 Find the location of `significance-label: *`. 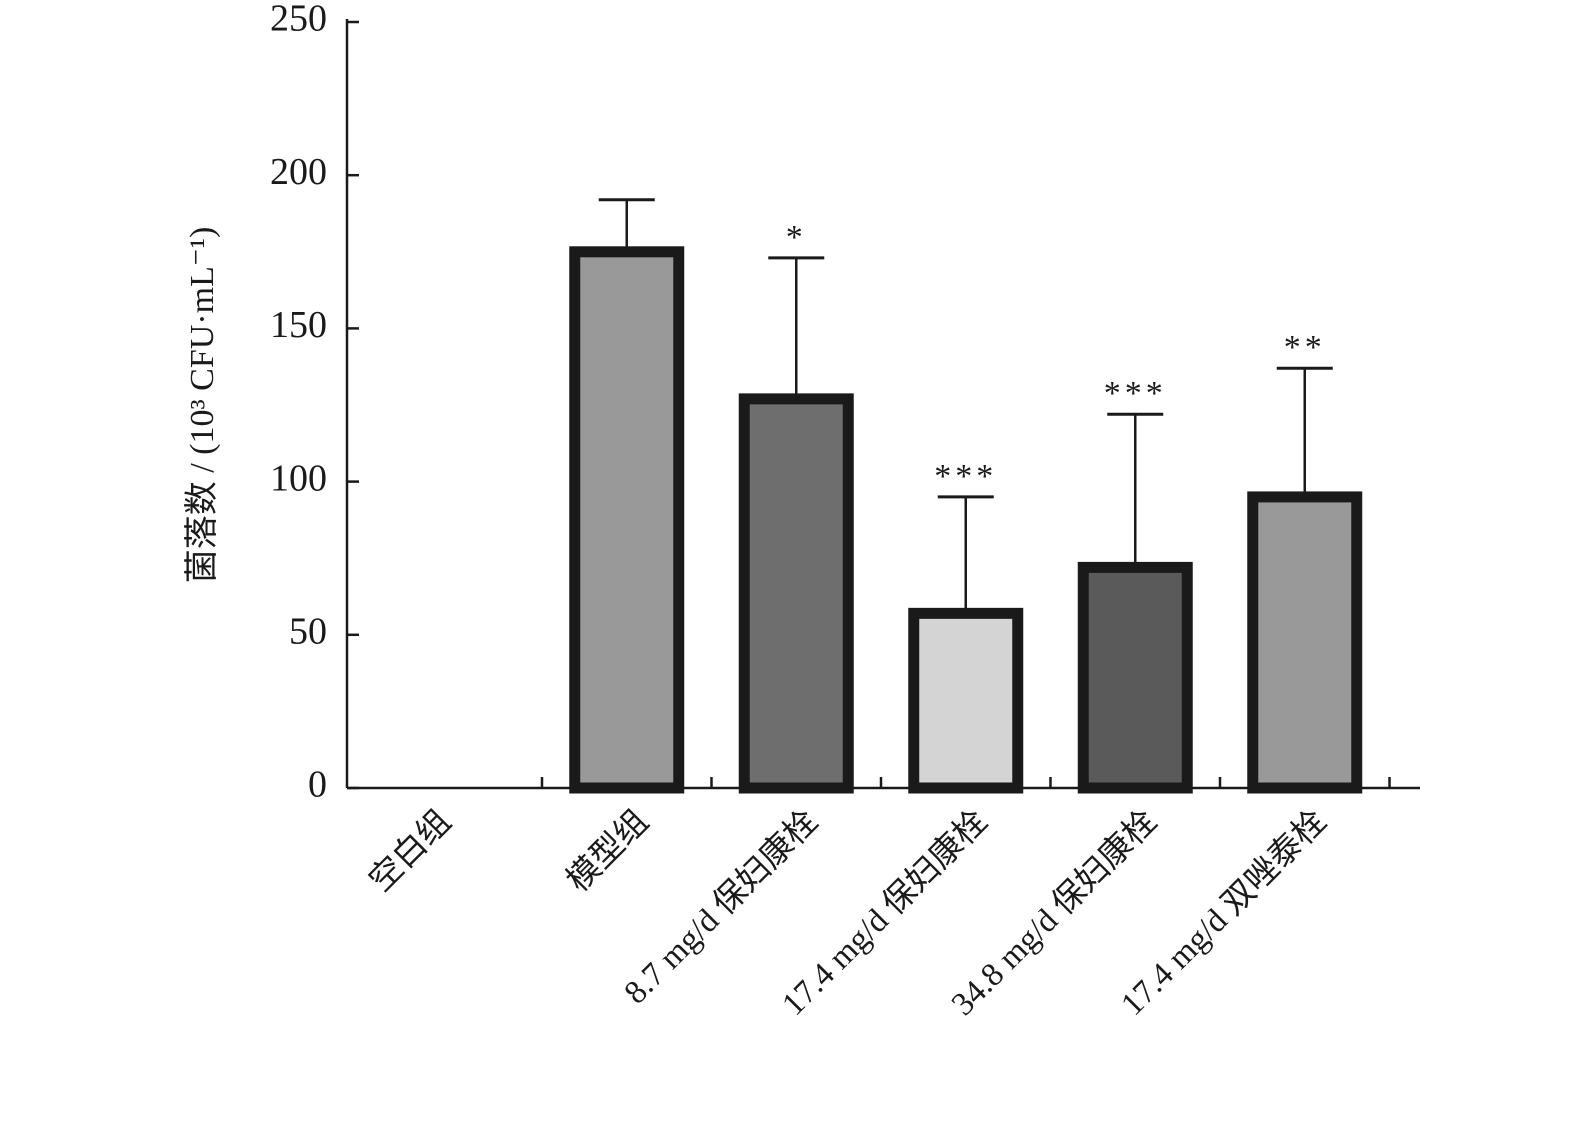

significance-label: * is located at coordinates (796, 237).